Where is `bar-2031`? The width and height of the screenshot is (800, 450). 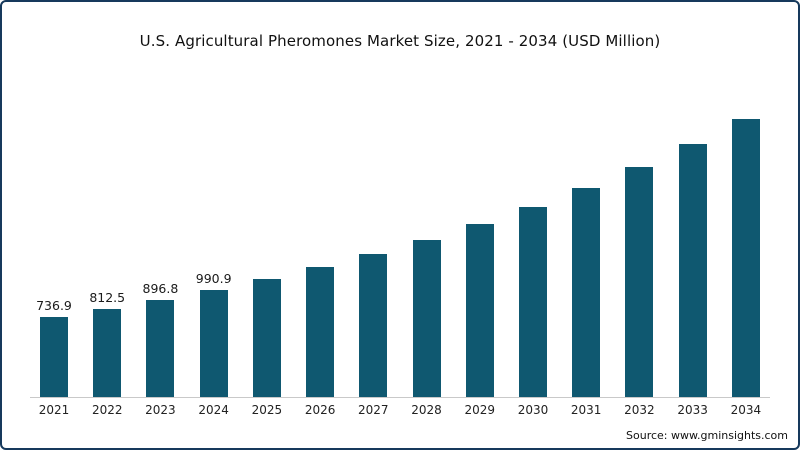 bar-2031 is located at coordinates (586, 292).